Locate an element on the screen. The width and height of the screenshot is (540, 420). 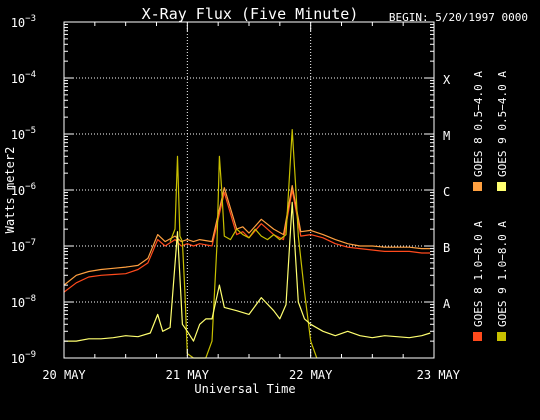
y-tick-label-5: 10⁻⁴ is located at coordinates (23, 78).